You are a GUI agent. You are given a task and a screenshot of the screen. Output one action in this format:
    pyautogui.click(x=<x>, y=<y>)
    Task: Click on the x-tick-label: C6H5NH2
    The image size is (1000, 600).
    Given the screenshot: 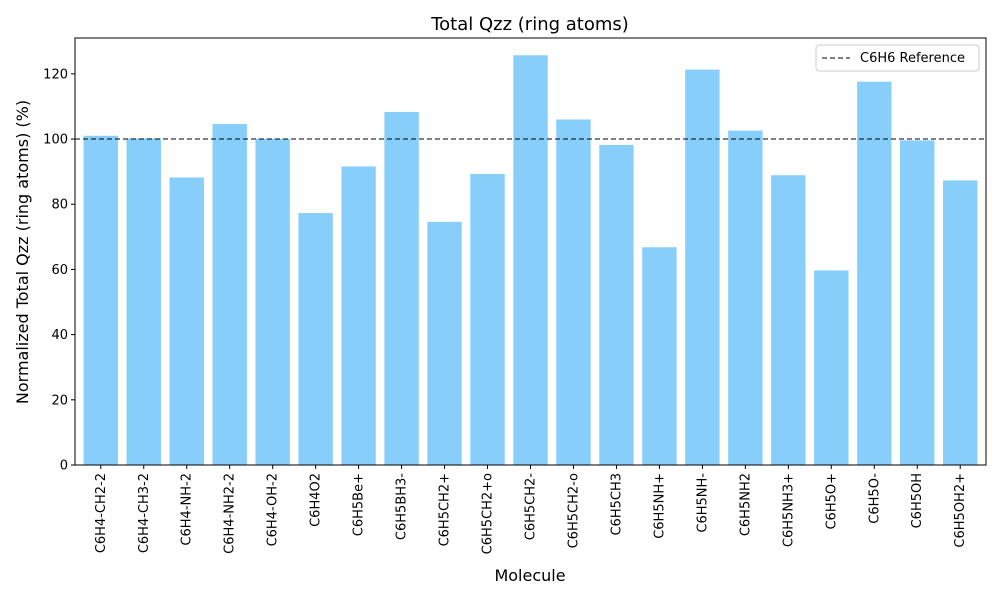 What is the action you would take?
    pyautogui.click(x=745, y=504)
    